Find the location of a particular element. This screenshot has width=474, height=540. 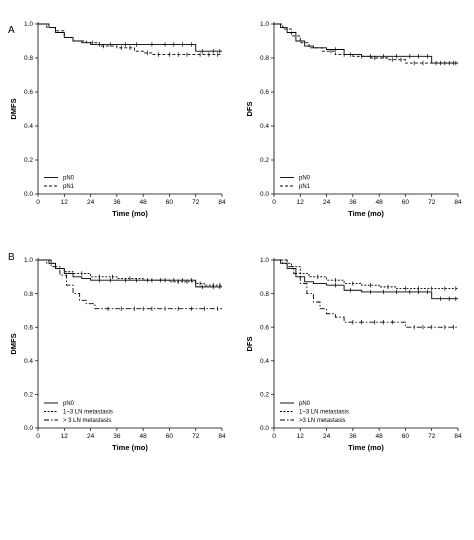

panel-label-a: A is located at coordinates (11, 30).